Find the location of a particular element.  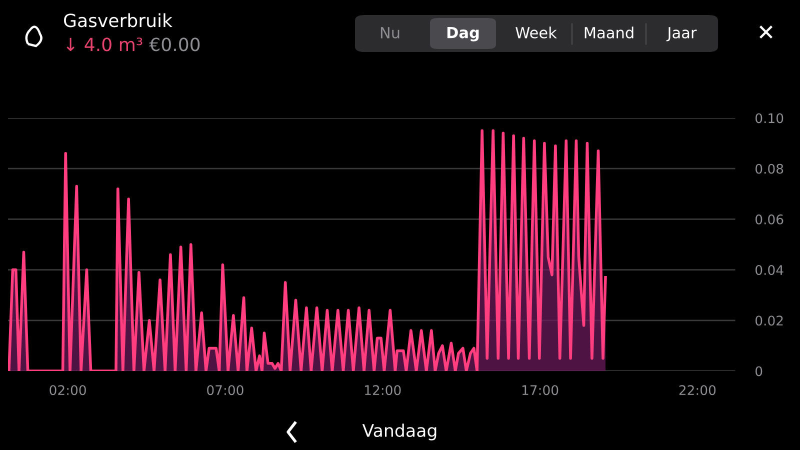

y-tick-label: 0.02 is located at coordinates (769, 321).